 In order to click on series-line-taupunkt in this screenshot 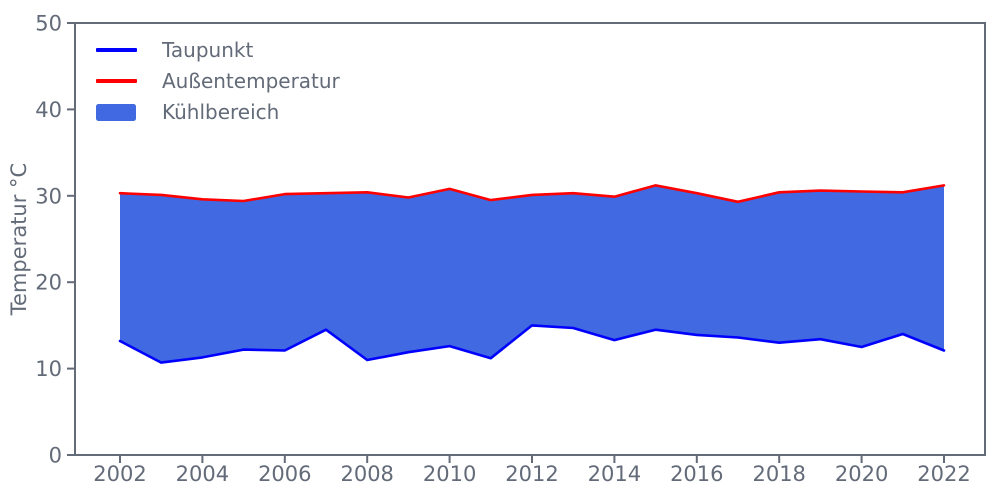, I will do `click(532, 344)`.